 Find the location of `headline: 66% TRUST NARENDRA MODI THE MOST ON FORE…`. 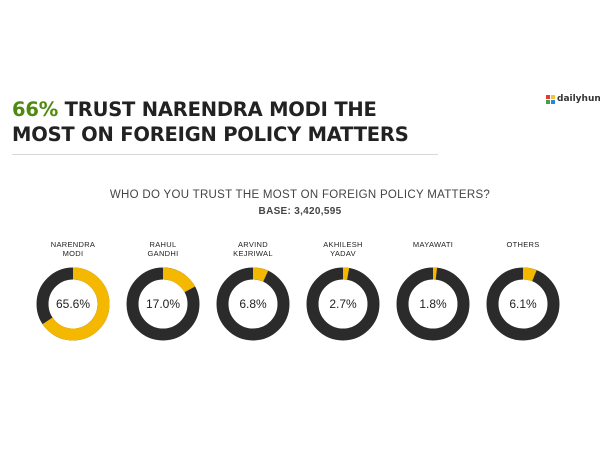

headline: 66% TRUST NARENDRA MODI THE MOST ON FORE… is located at coordinates (227, 122).